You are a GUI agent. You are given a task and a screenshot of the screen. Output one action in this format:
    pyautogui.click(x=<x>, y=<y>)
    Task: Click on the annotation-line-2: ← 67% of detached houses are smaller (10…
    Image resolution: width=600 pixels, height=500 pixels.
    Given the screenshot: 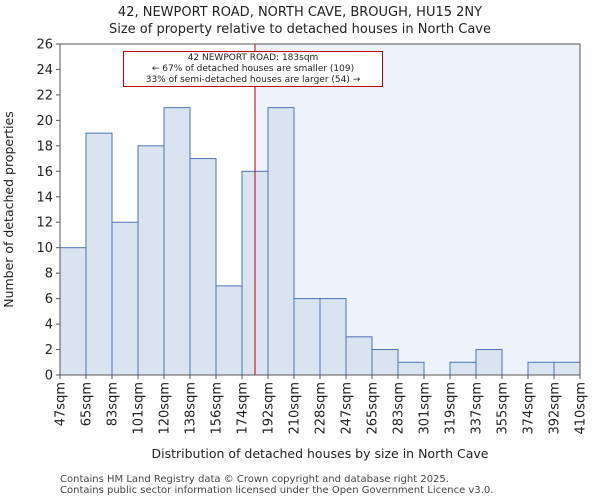 What is the action you would take?
    pyautogui.click(x=253, y=69)
    